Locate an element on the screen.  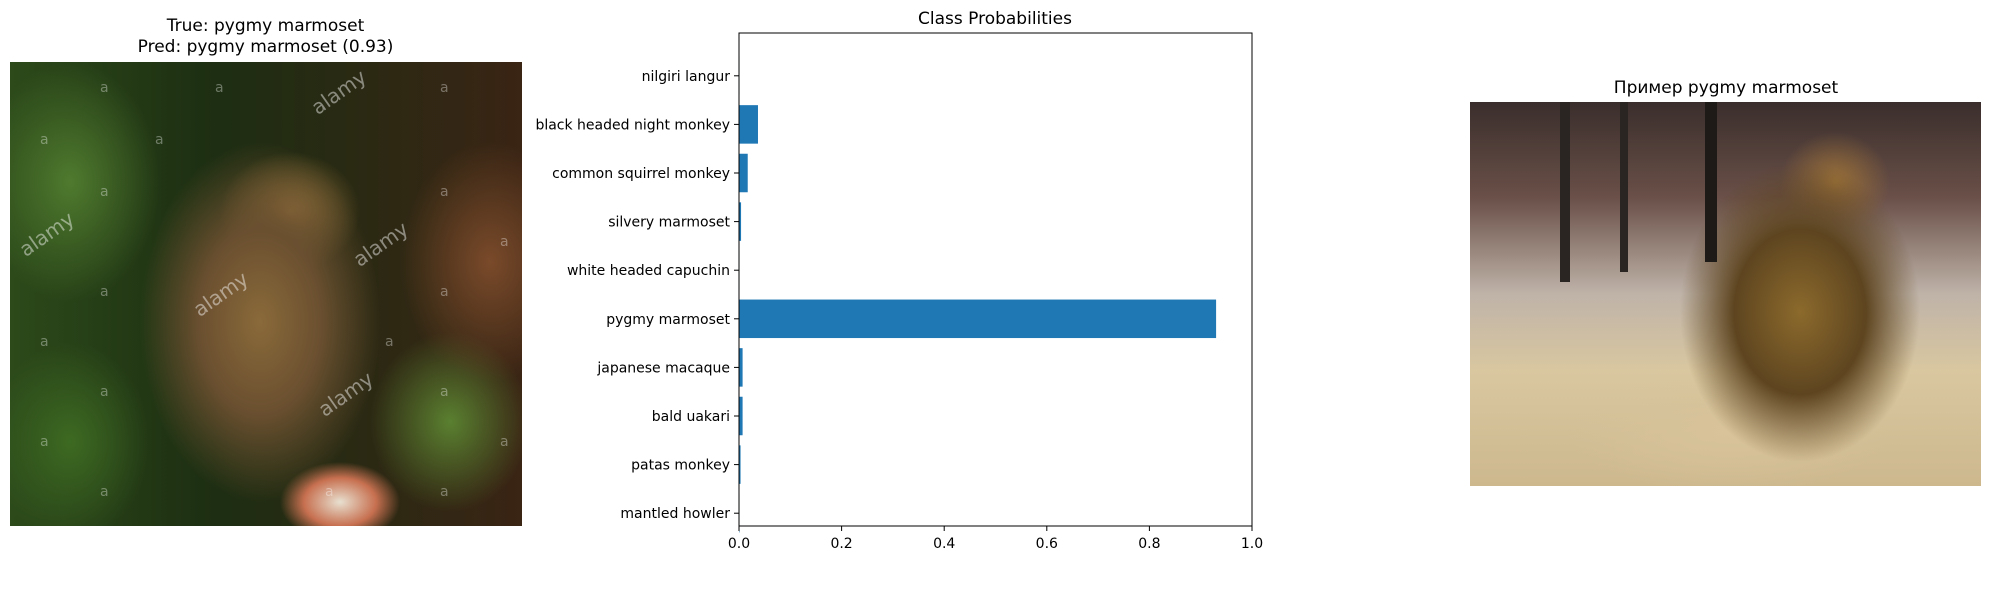
x-tick-label: 0.6 is located at coordinates (1047, 544).